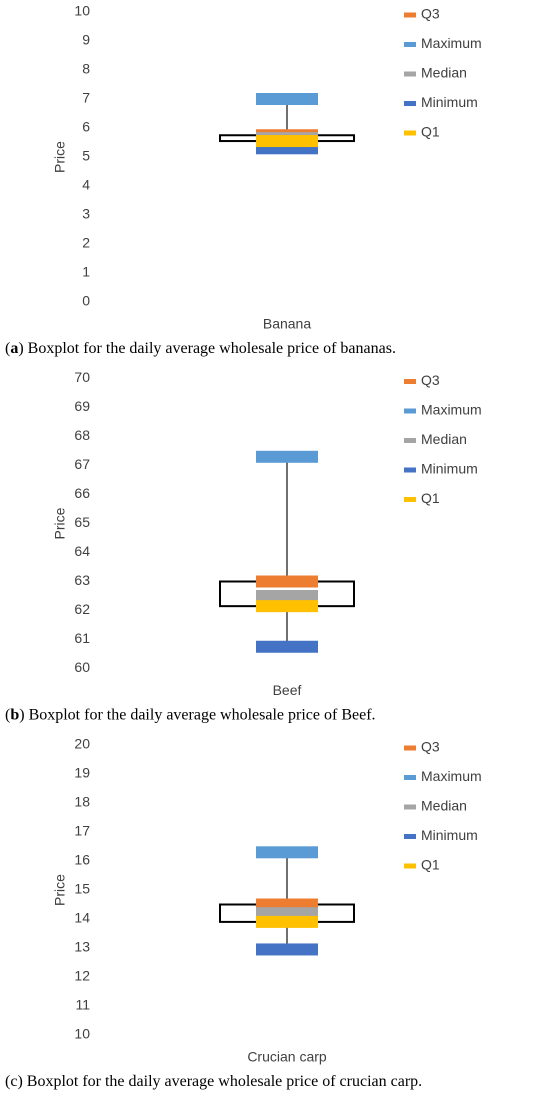  What do you see at coordinates (14, 348) in the screenshot?
I see `caption-label: a` at bounding box center [14, 348].